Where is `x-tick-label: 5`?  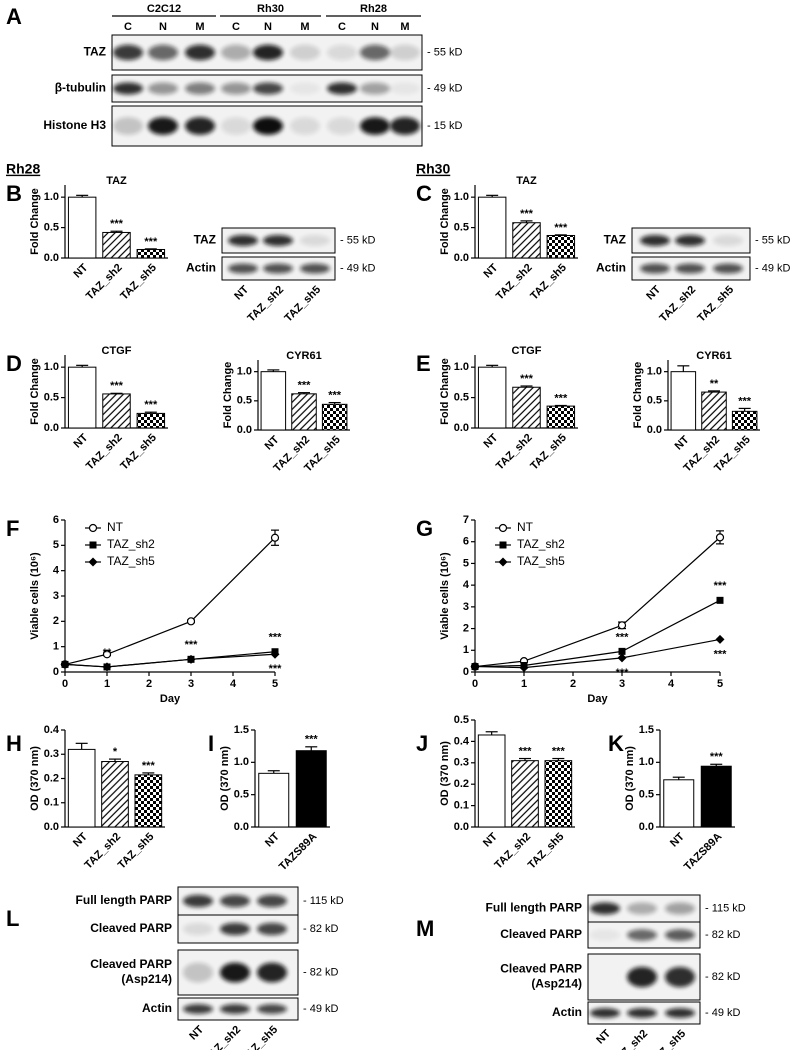 x-tick-label: 5 is located at coordinates (275, 684).